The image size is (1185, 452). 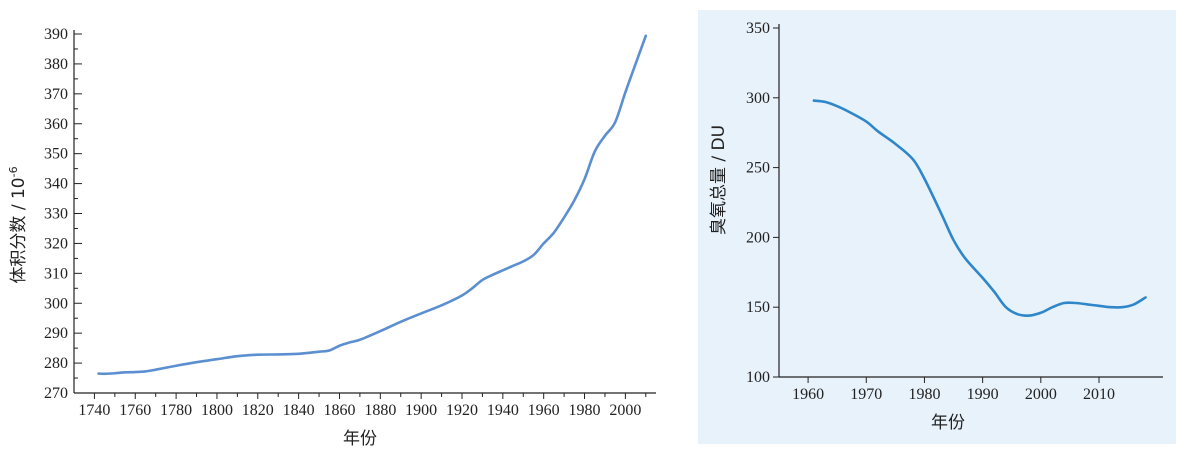 I want to click on x-tick-label: 1760, so click(x=135, y=410).